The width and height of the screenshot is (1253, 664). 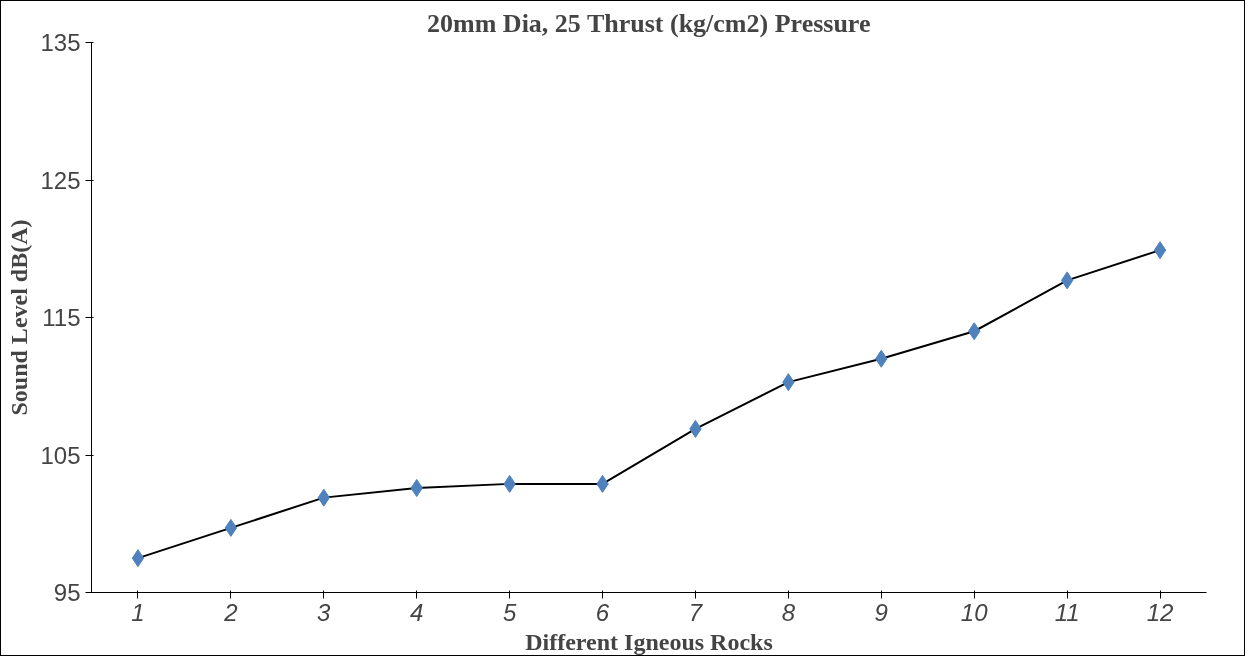 I want to click on x-tick-label: 9, so click(x=881, y=612).